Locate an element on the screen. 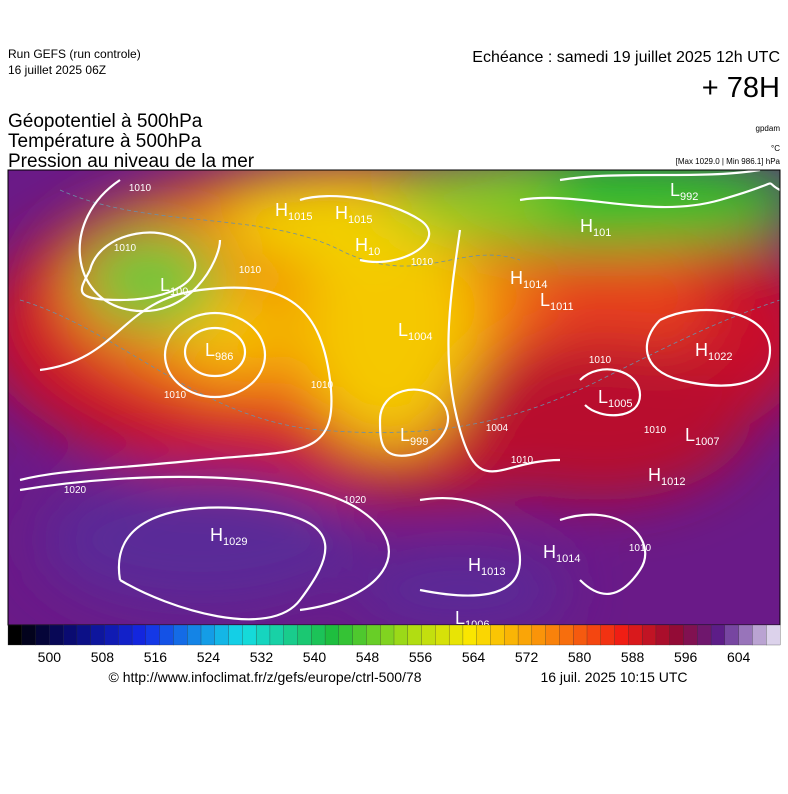  pressure-center: L1005 is located at coordinates (615, 398).